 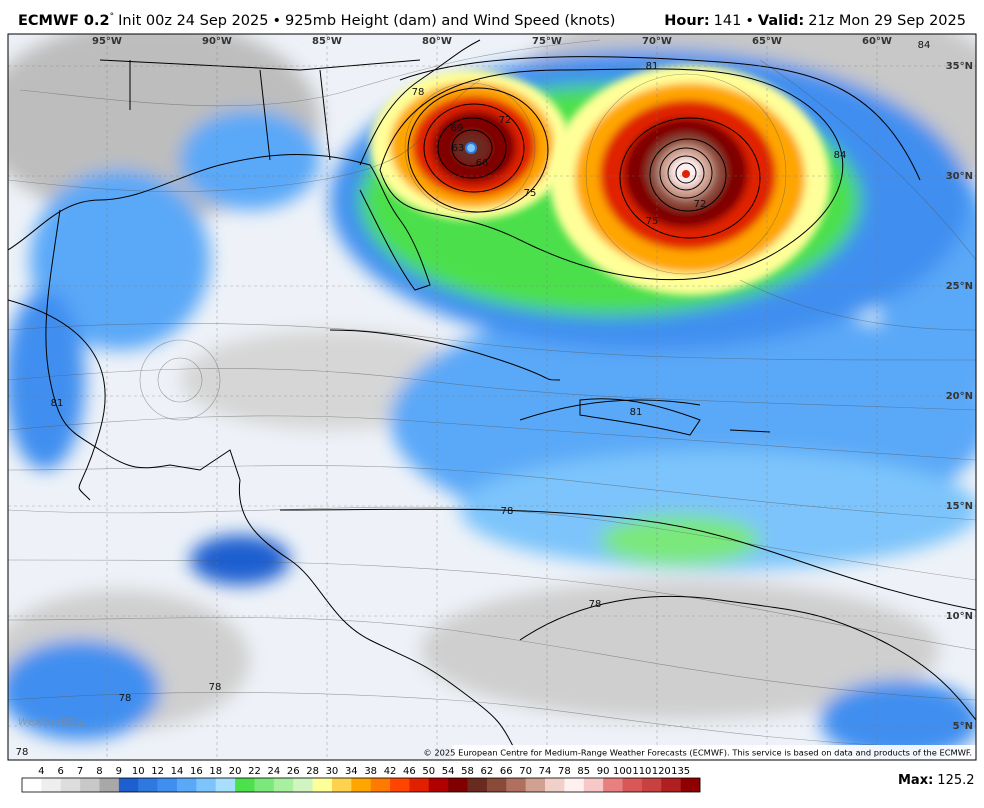 I want to click on colorbar-label: 62, so click(x=487, y=771).